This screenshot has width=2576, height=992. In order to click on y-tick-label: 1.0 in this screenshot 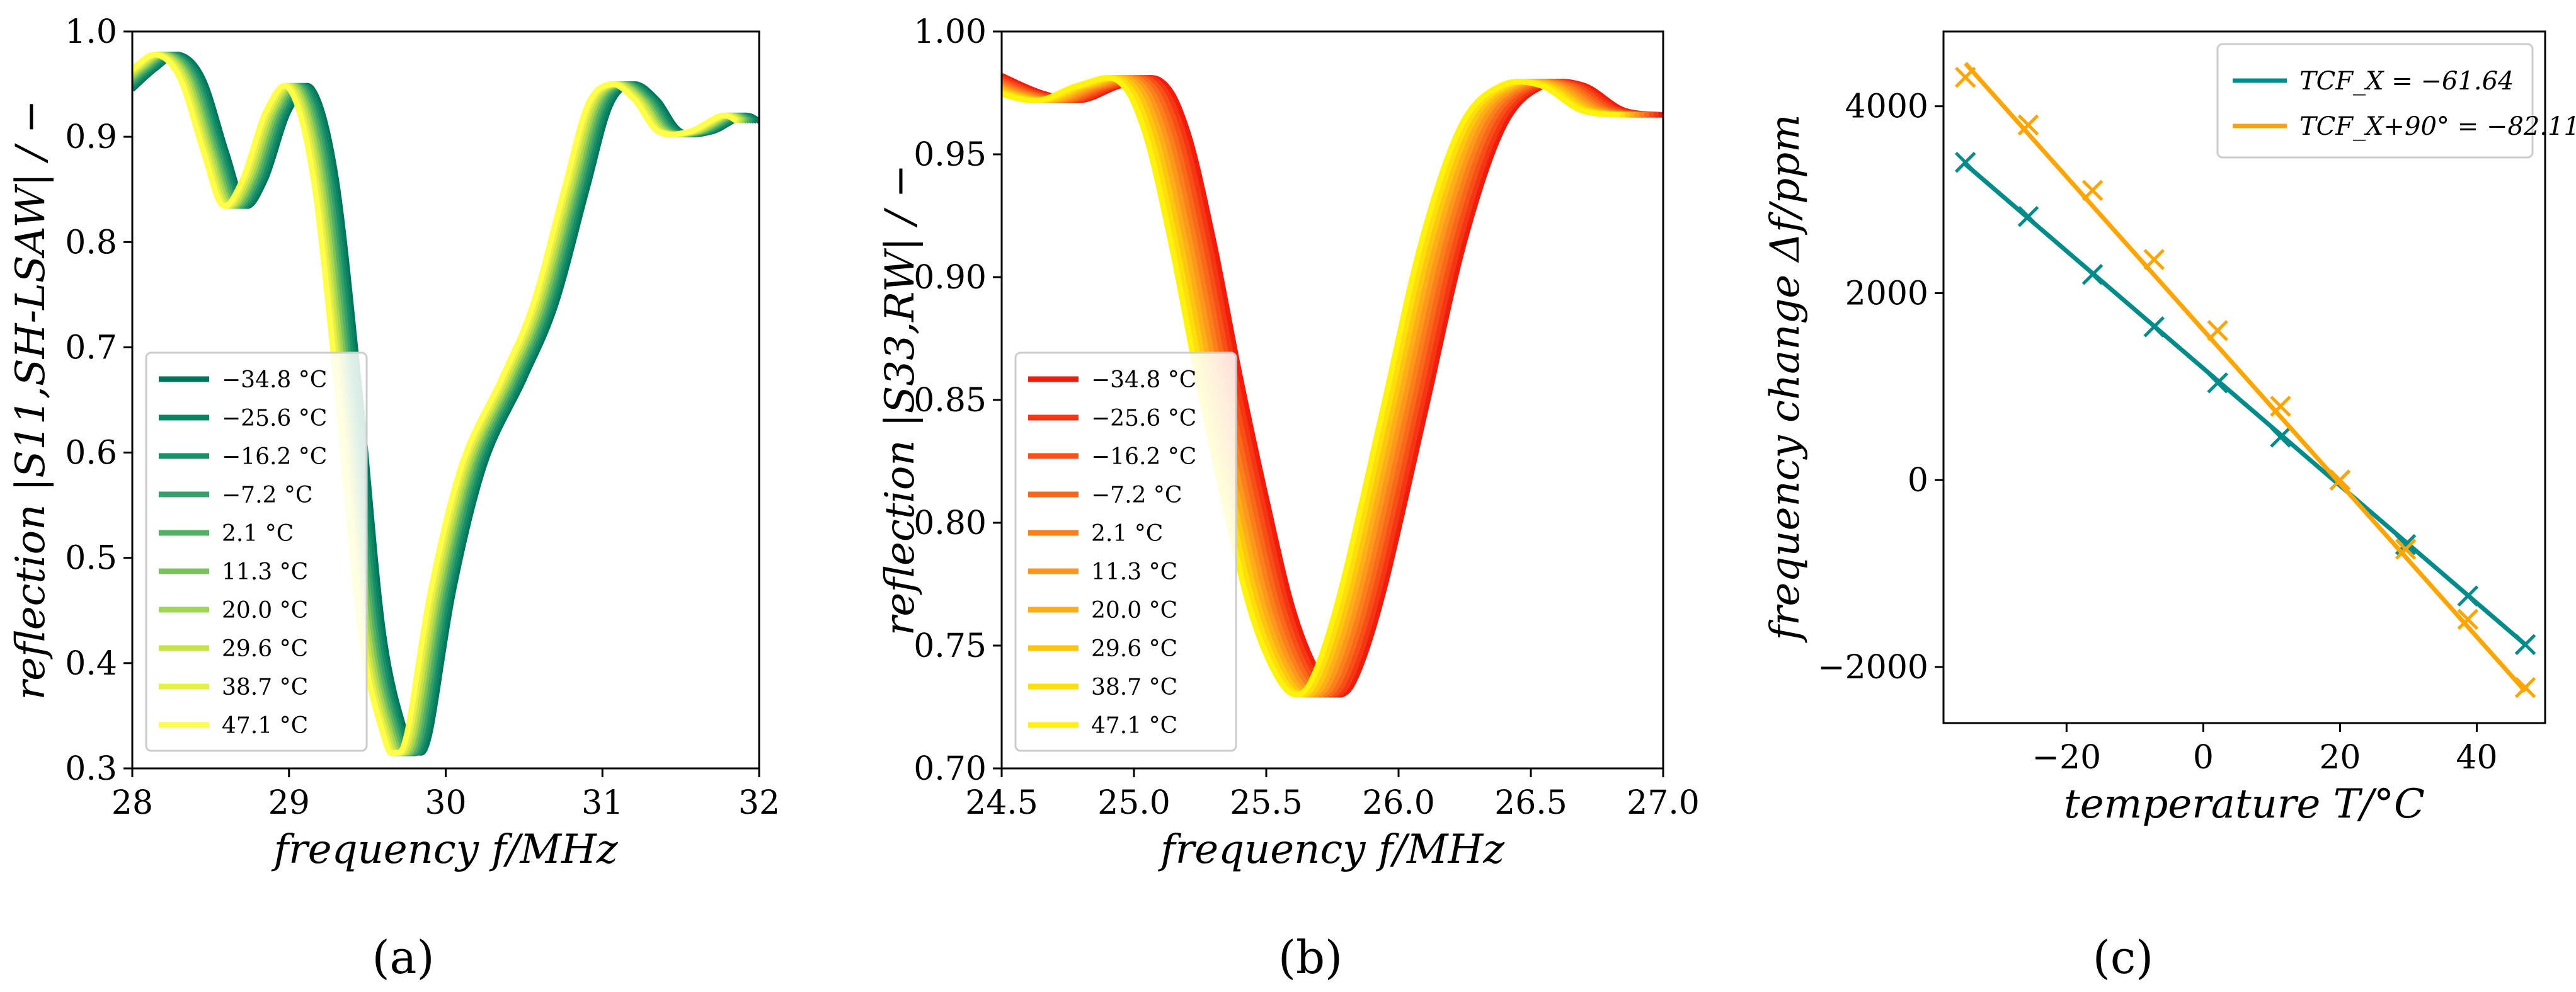, I will do `click(91, 32)`.